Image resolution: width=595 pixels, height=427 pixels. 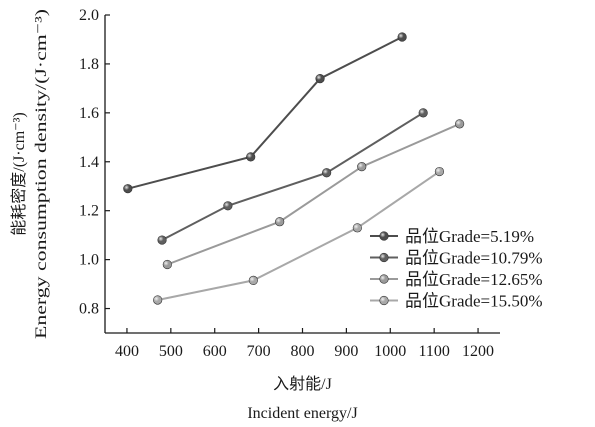 What do you see at coordinates (259, 351) in the screenshot?
I see `x-tick-label: 700` at bounding box center [259, 351].